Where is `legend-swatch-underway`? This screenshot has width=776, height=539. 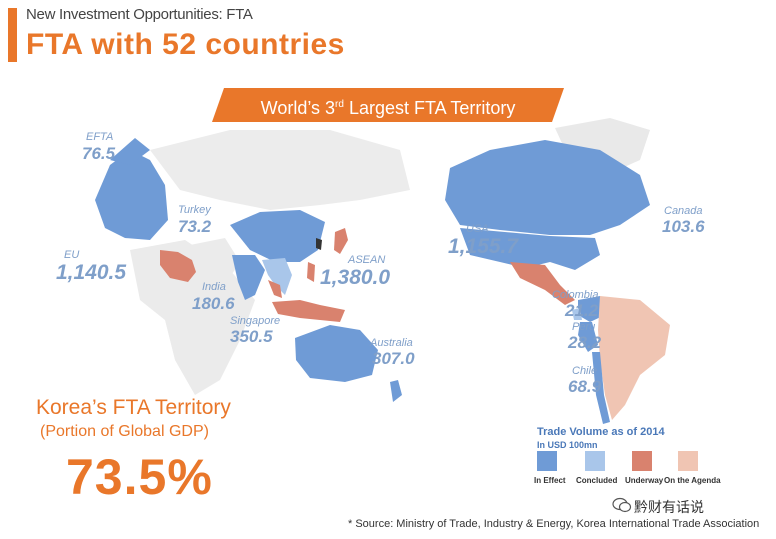 legend-swatch-underway is located at coordinates (642, 461).